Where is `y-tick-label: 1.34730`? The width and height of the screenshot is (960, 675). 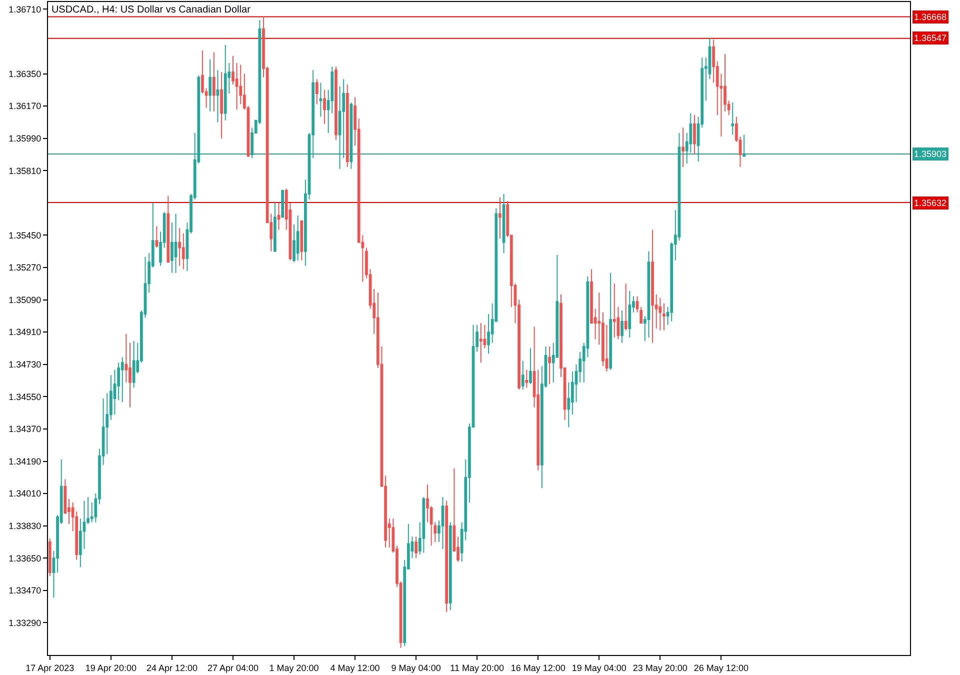
y-tick-label: 1.34730 is located at coordinates (25, 365).